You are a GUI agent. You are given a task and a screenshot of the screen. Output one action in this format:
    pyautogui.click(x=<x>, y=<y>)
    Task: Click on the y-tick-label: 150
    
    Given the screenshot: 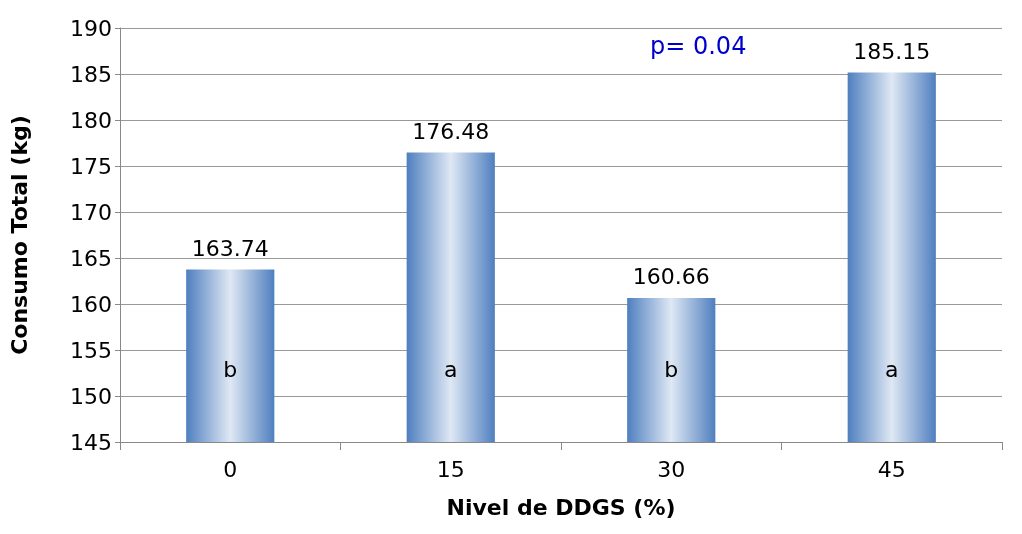 What is the action you would take?
    pyautogui.click(x=91, y=396)
    